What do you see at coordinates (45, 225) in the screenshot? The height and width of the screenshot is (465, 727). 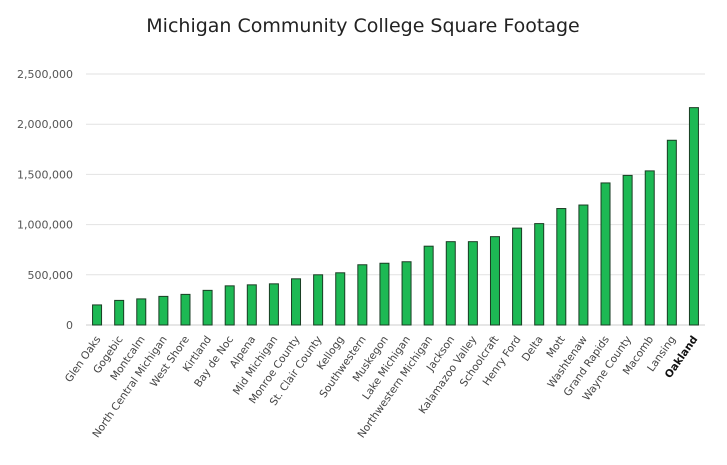 I see `y-tick-label: 1,000,000` at bounding box center [45, 225].